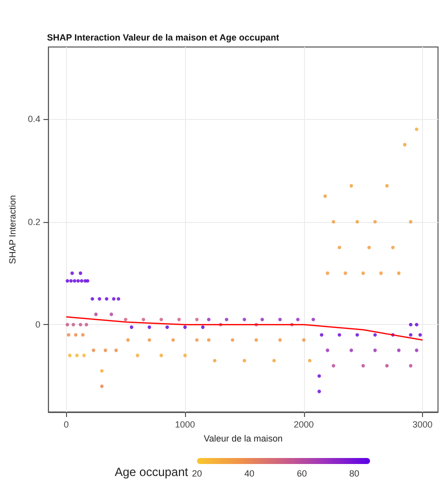 The width and height of the screenshot is (440, 485). Describe the element at coordinates (66, 425) in the screenshot. I see `x-tick-label: 0` at that location.